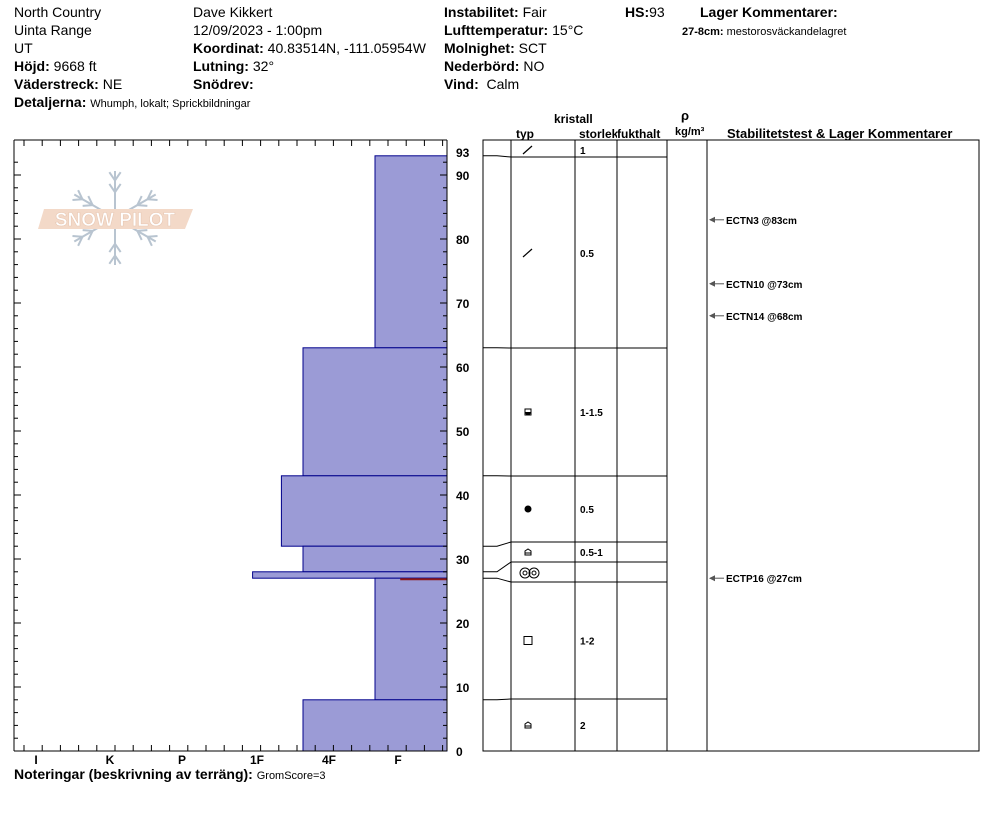  What do you see at coordinates (291, 776) in the screenshot?
I see `notes-value: GromScore=3` at bounding box center [291, 776].